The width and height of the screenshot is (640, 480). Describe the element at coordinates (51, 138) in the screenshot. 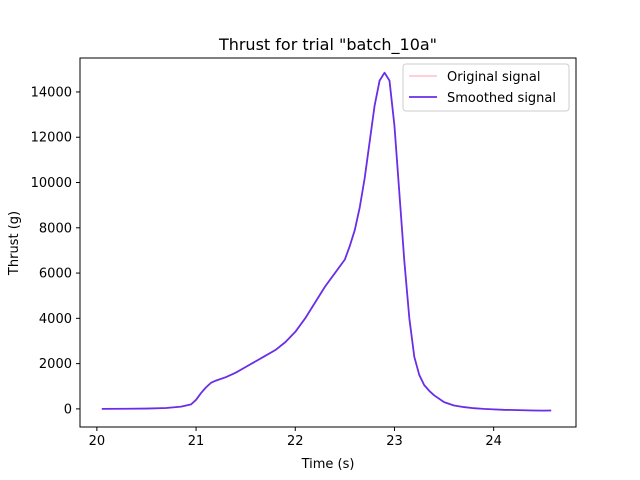

I see `y-tick-label: 12000` at that location.